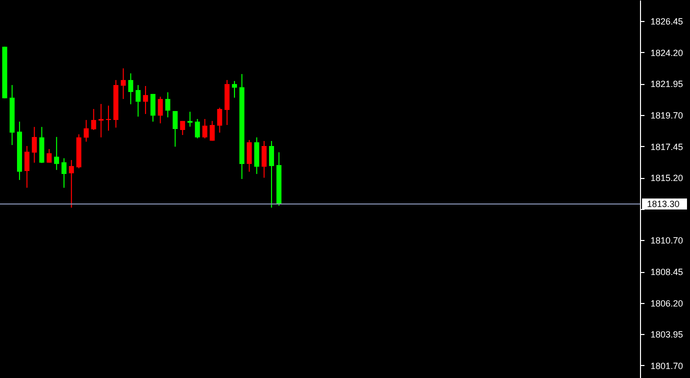 The height and width of the screenshot is (378, 690). Describe the element at coordinates (667, 335) in the screenshot. I see `y-tick-label: 1803.95` at that location.